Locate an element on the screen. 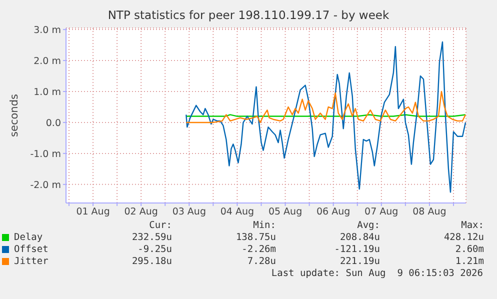 Image resolution: width=497 pixels, height=299 pixels. text: Cur: is located at coordinates (160, 226).